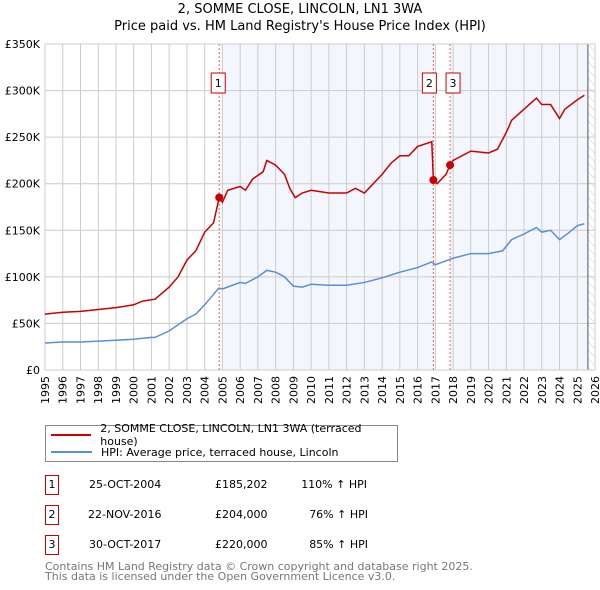 This screenshot has height=590, width=600. I want to click on x-tick-label: 2018, so click(453, 390).